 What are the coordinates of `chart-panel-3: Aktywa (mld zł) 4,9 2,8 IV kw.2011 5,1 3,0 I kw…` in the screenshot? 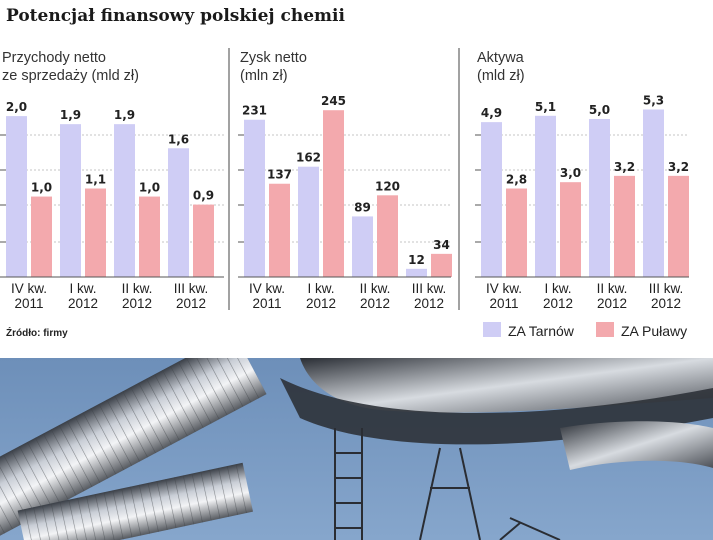 It's located at (582, 180).